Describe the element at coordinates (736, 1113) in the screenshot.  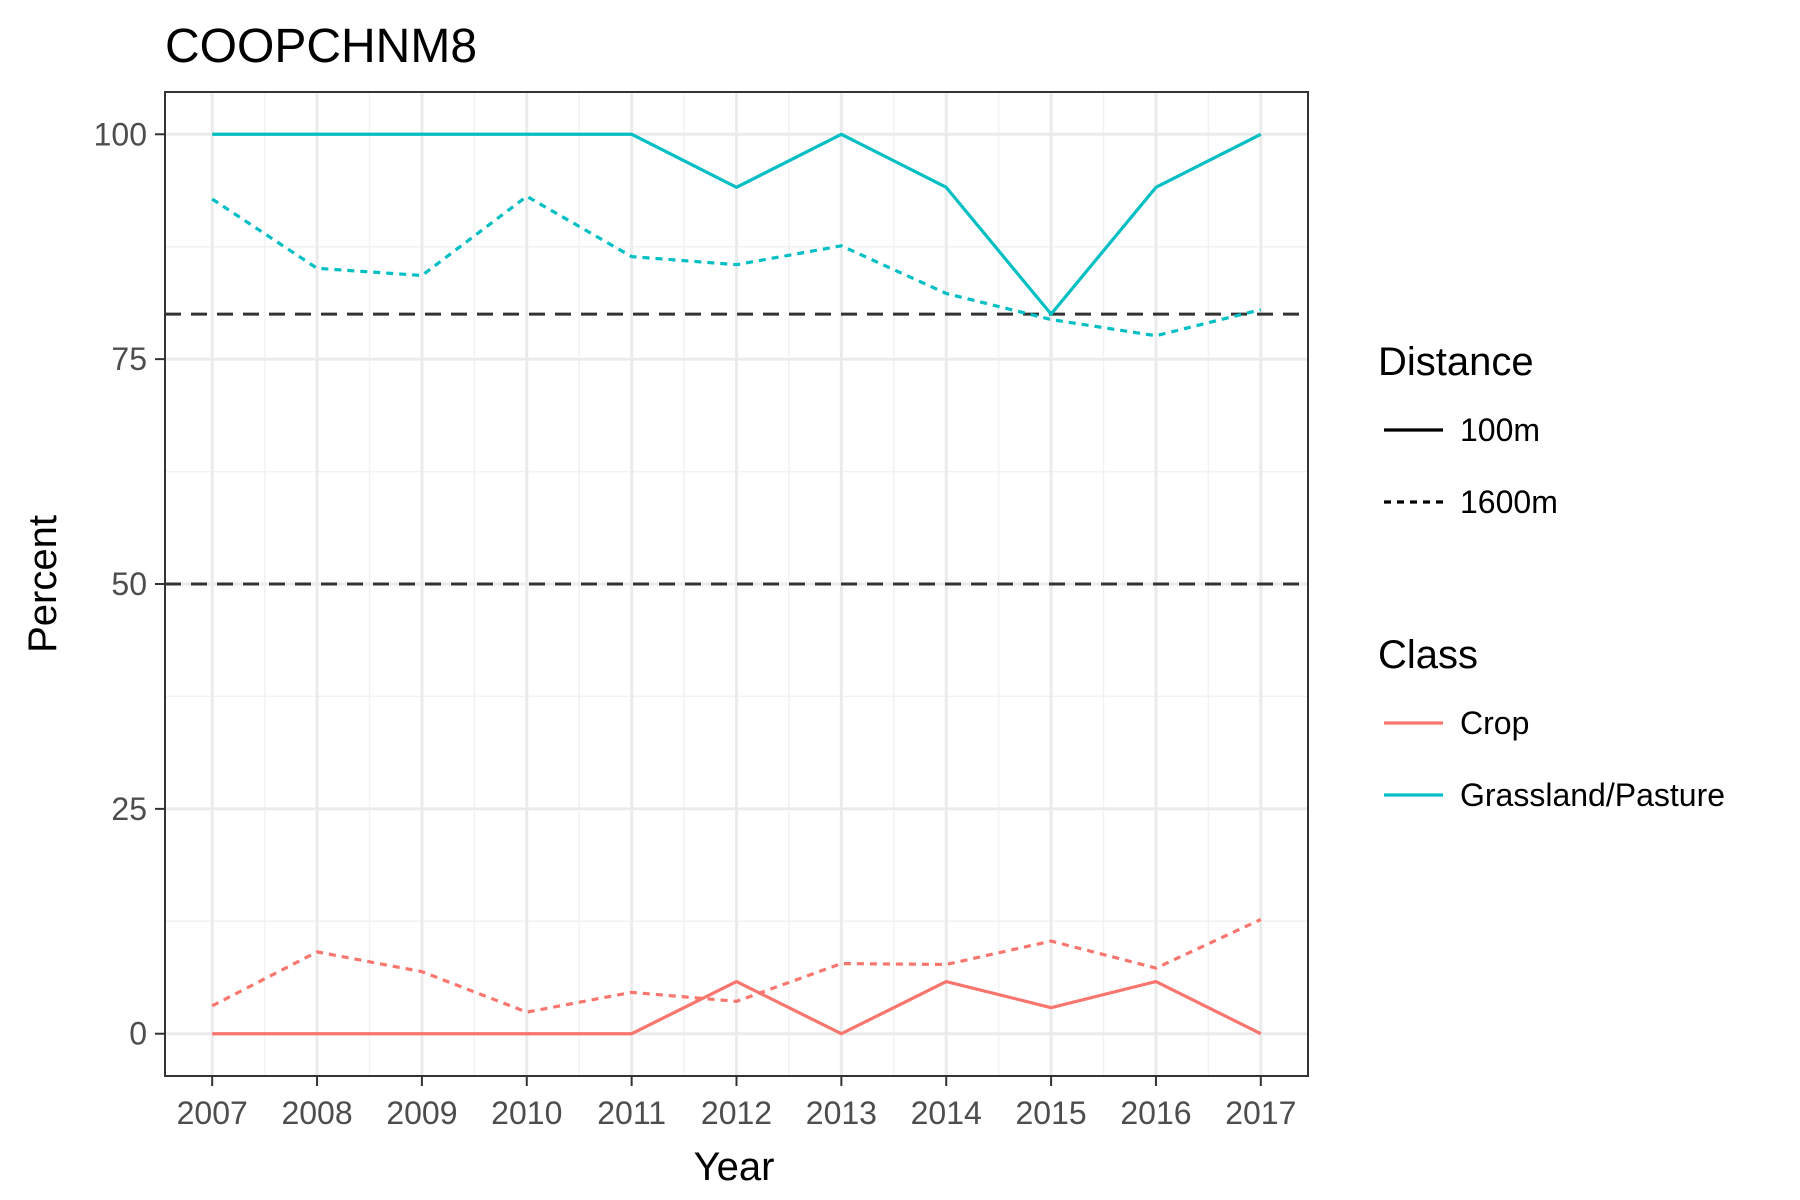
I see `x-tick-label: 2012` at that location.